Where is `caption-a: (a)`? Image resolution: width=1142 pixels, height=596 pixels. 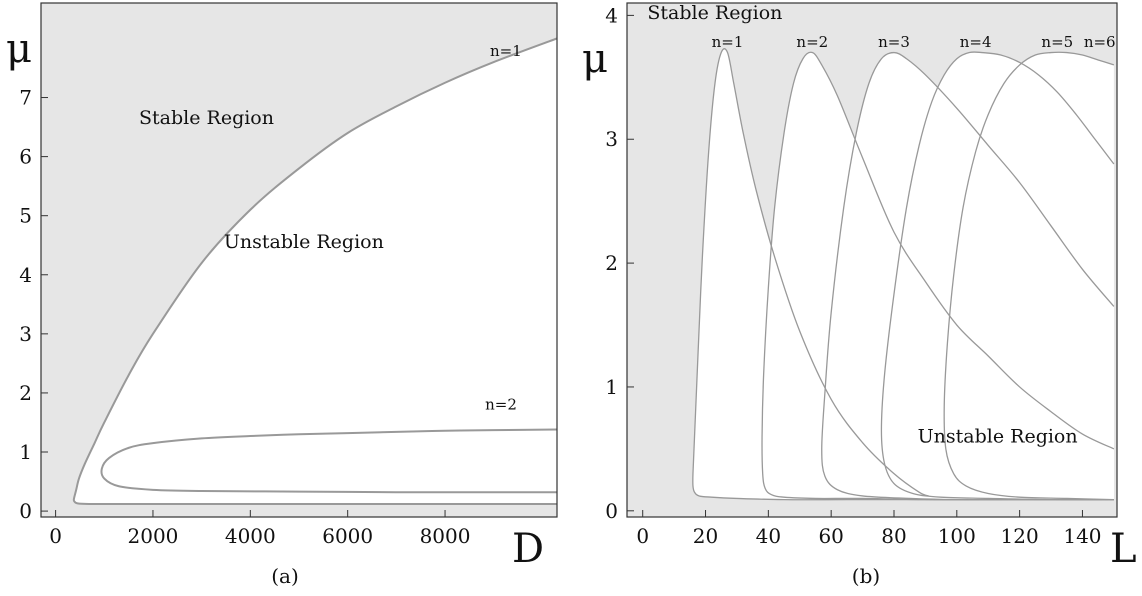
caption-a: (a) is located at coordinates (285, 576).